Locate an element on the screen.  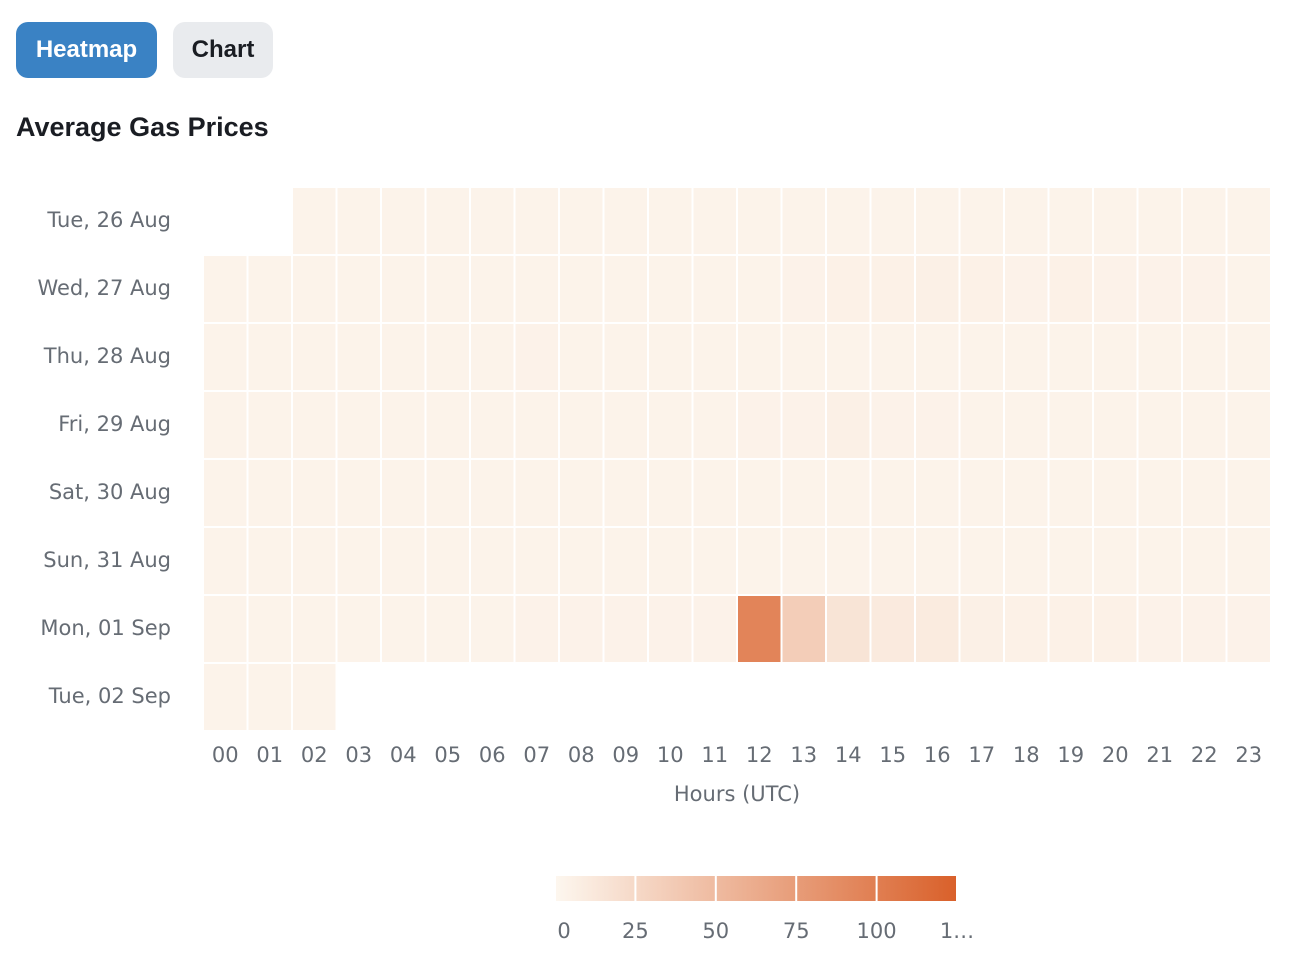
x-tick-label: 13 is located at coordinates (803, 755).